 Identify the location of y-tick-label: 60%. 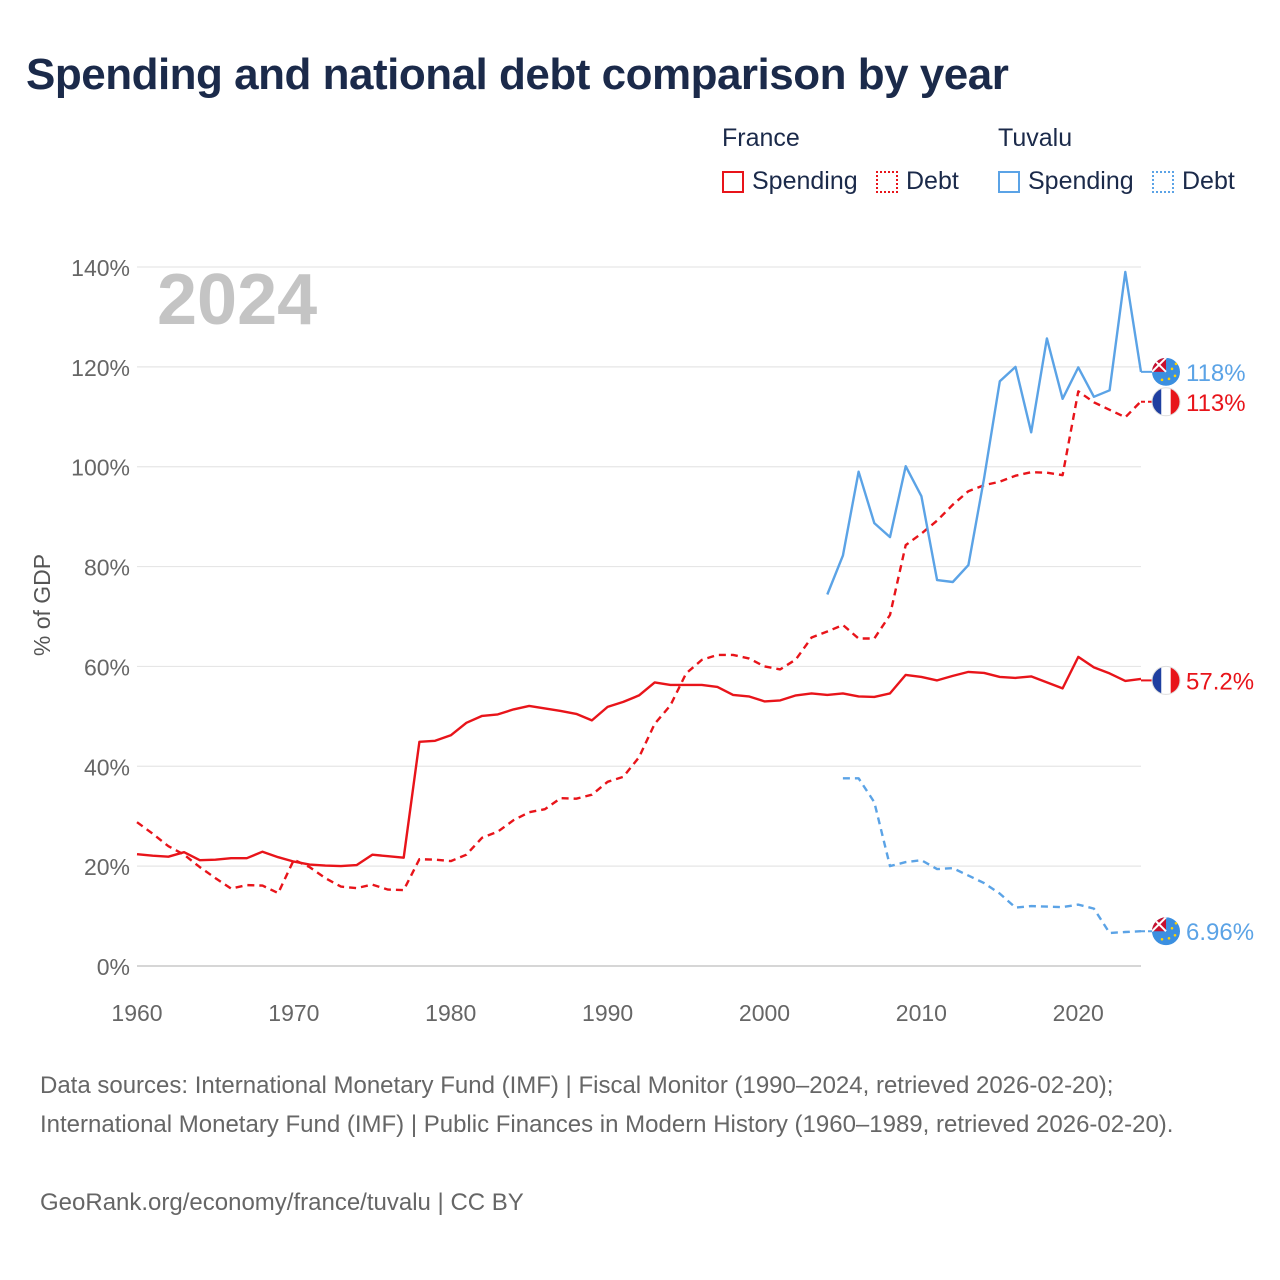
(107, 667).